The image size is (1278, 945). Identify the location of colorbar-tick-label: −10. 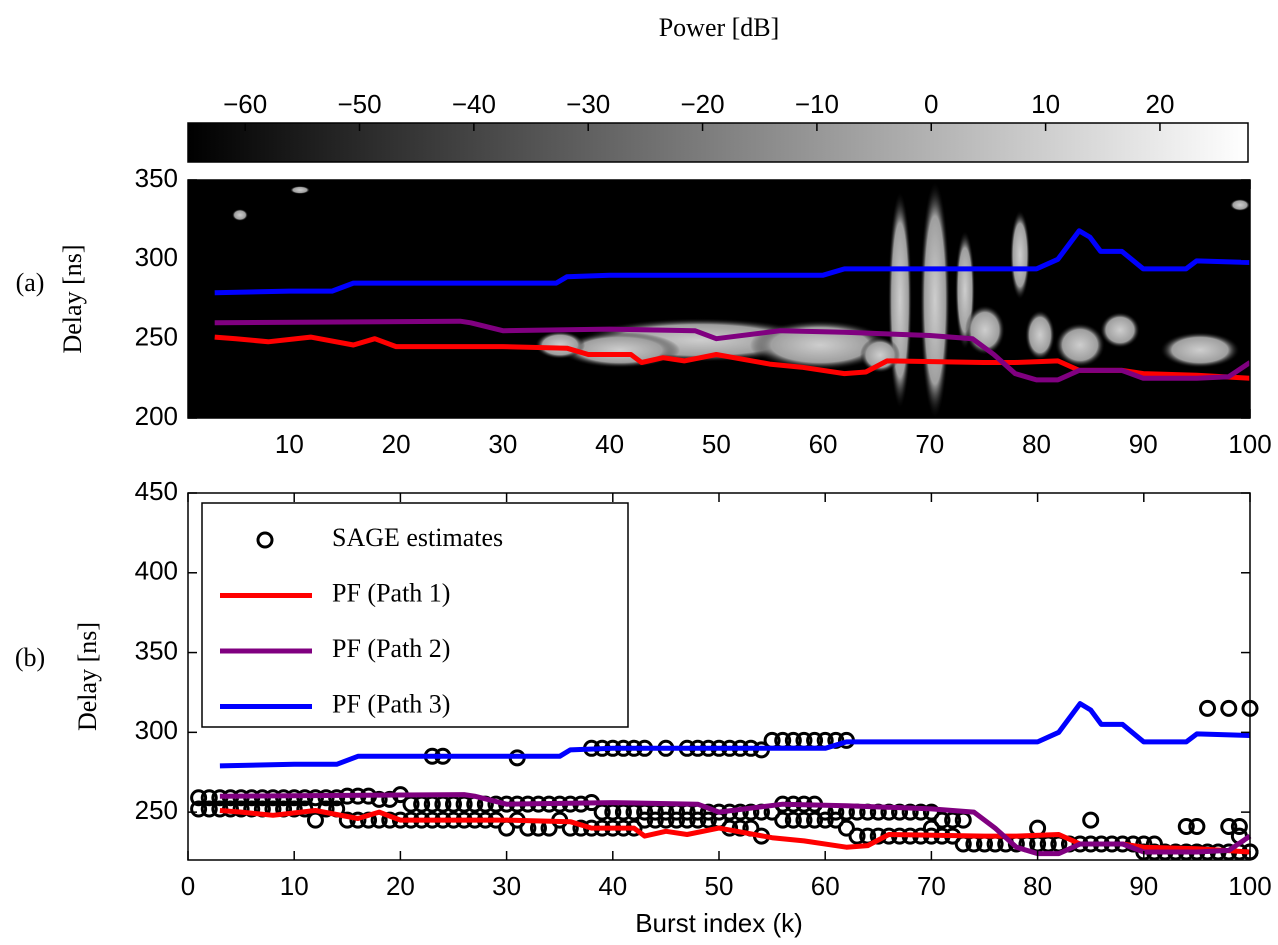
(817, 104).